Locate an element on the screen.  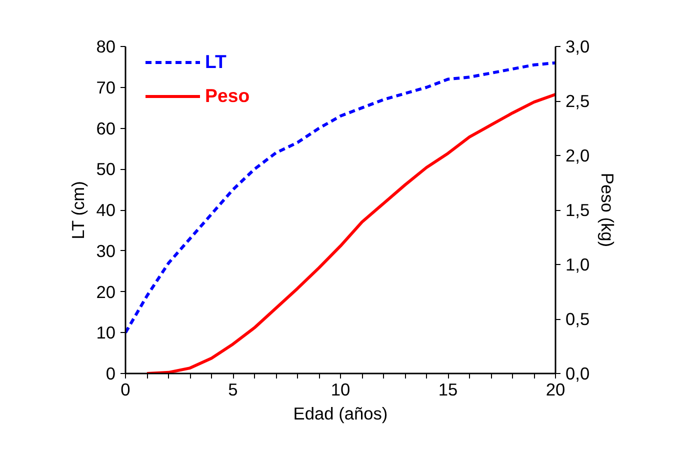
x-tick-label: 10 is located at coordinates (340, 390).